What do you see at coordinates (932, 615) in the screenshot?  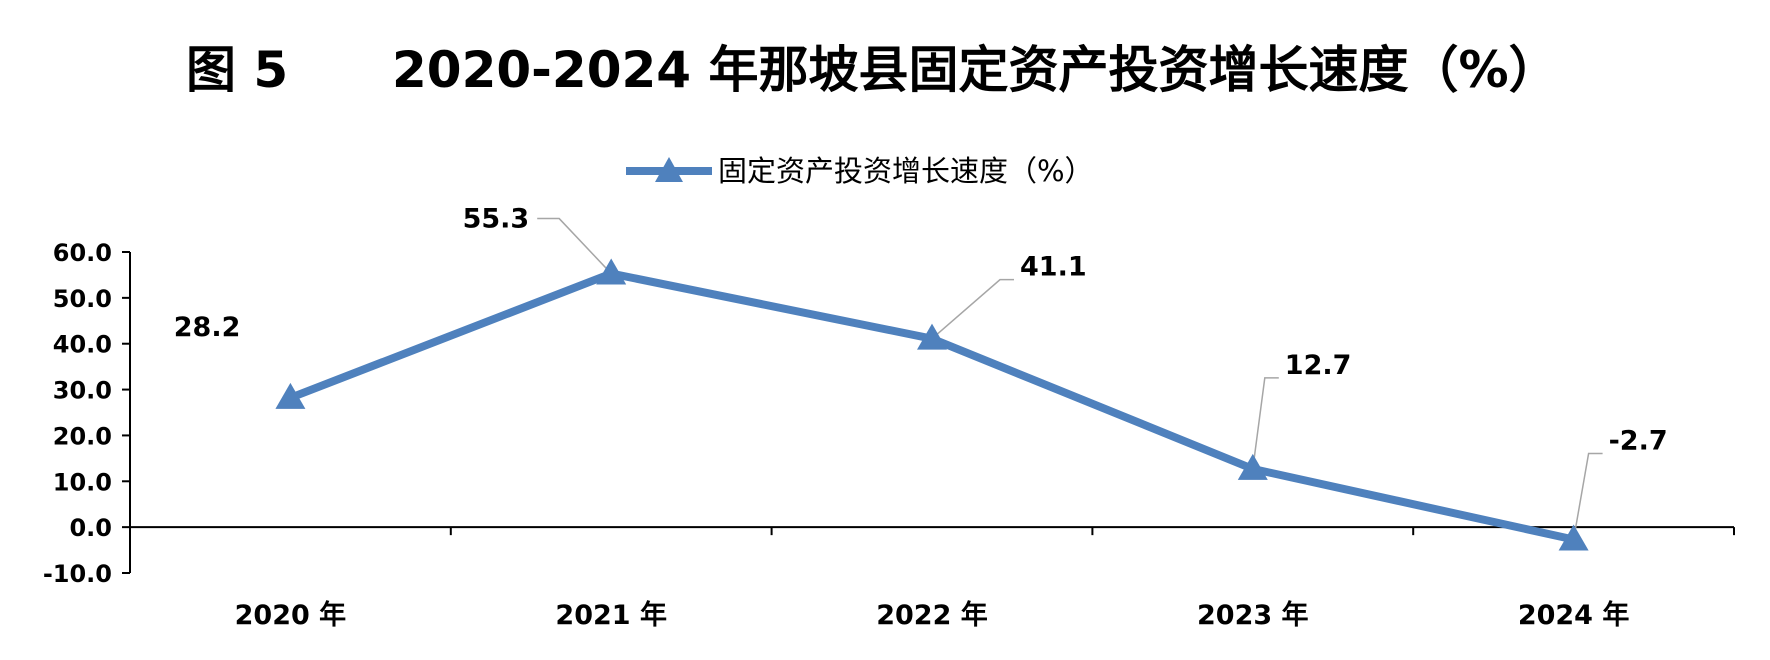 I see `x-tick-label: 2022 年` at bounding box center [932, 615].